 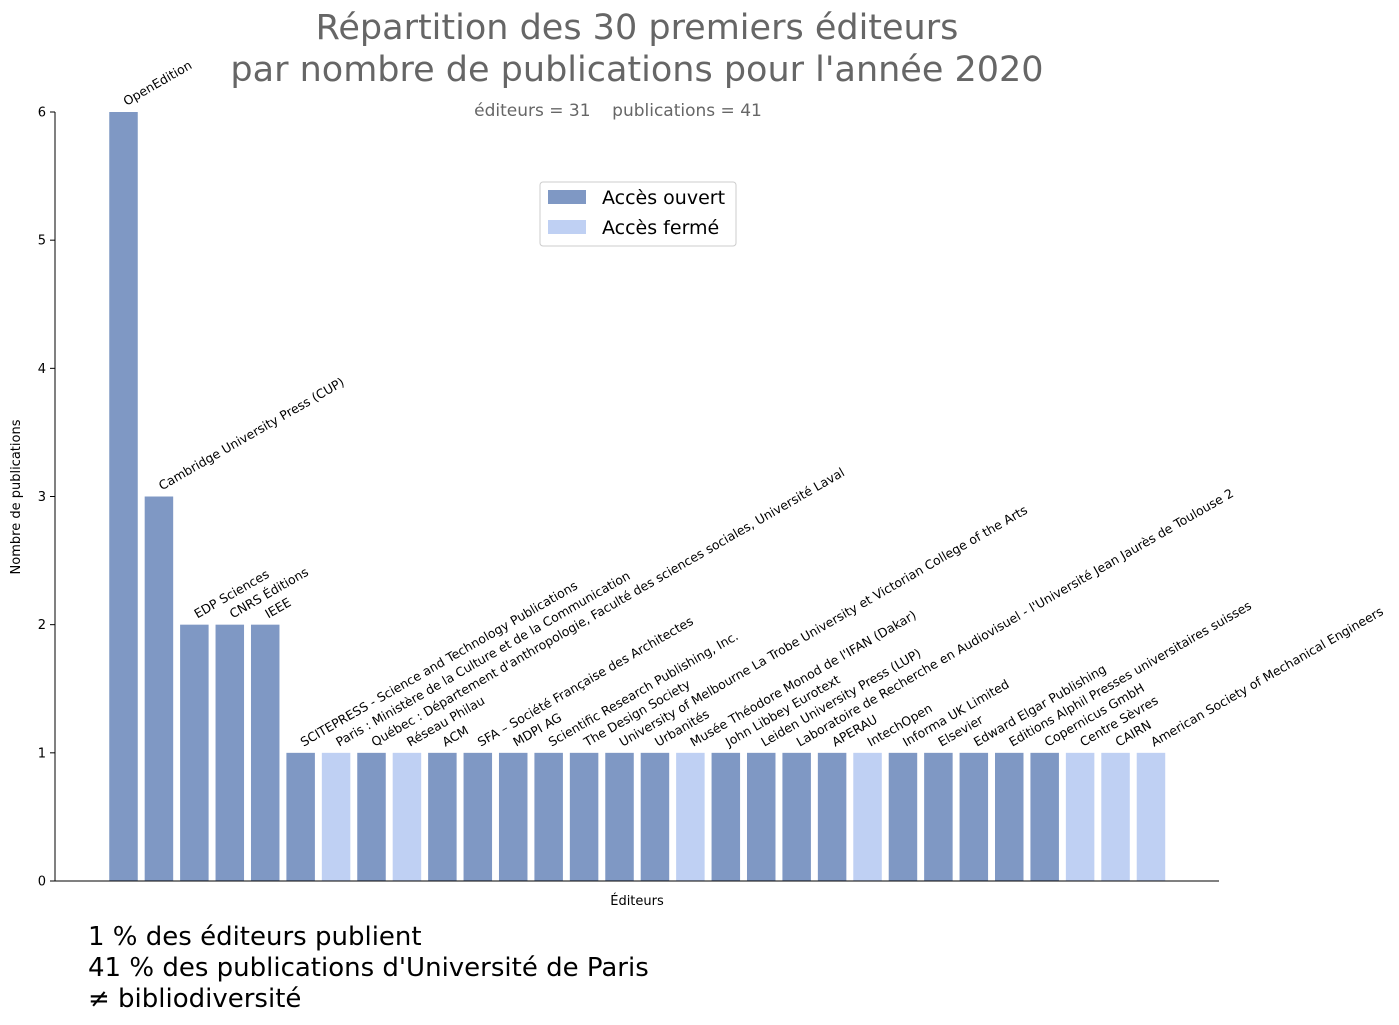 What do you see at coordinates (660, 228) in the screenshot?
I see `legend-label-closed: Accès fermé` at bounding box center [660, 228].